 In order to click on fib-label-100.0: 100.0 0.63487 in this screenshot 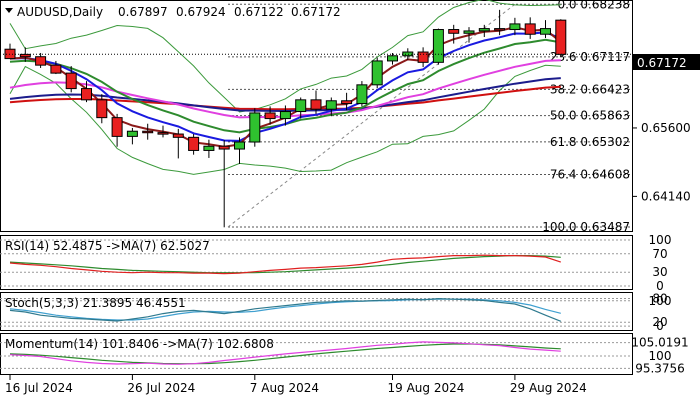, I will do `click(586, 227)`.